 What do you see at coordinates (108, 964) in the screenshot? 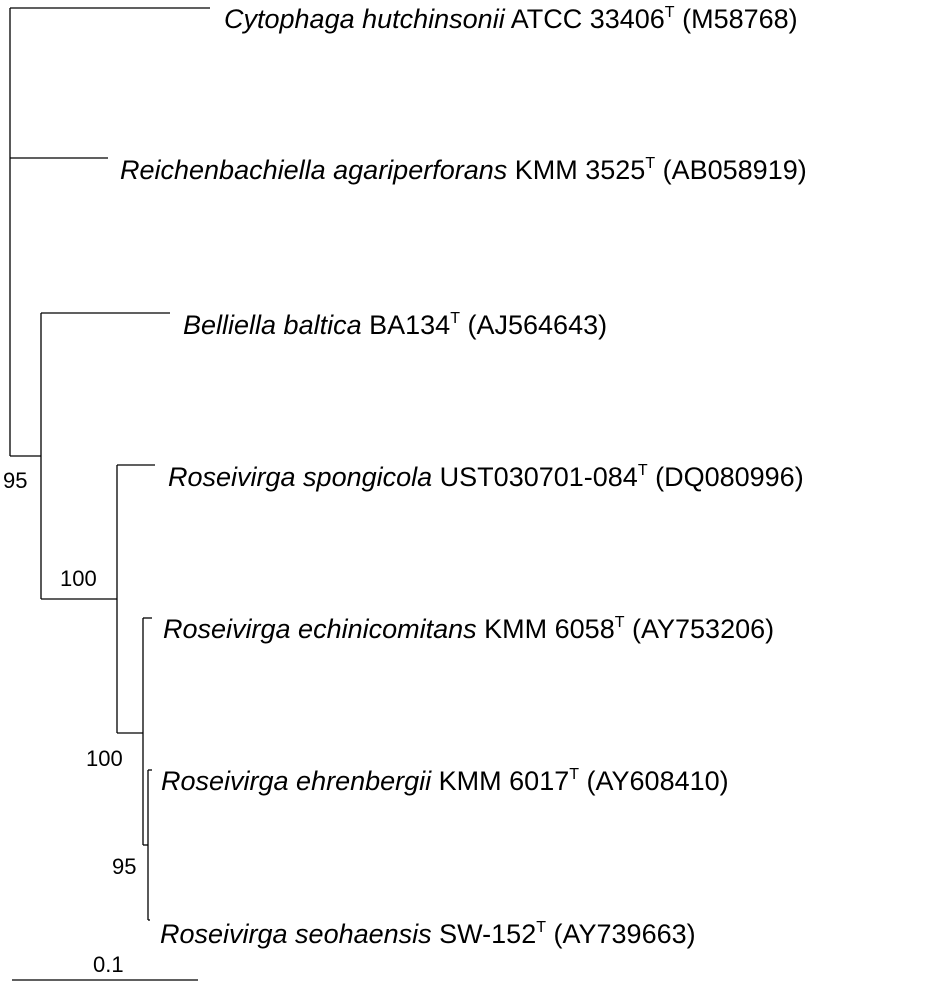
I see `scale-bar-label: 0.1` at bounding box center [108, 964].